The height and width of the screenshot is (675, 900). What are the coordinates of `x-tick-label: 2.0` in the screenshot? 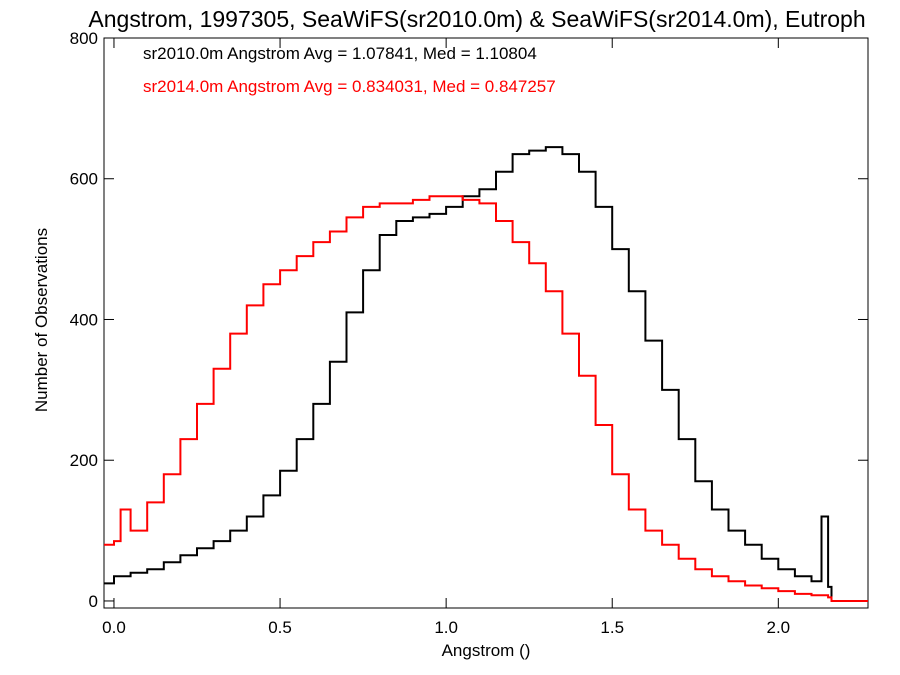 It's located at (778, 627).